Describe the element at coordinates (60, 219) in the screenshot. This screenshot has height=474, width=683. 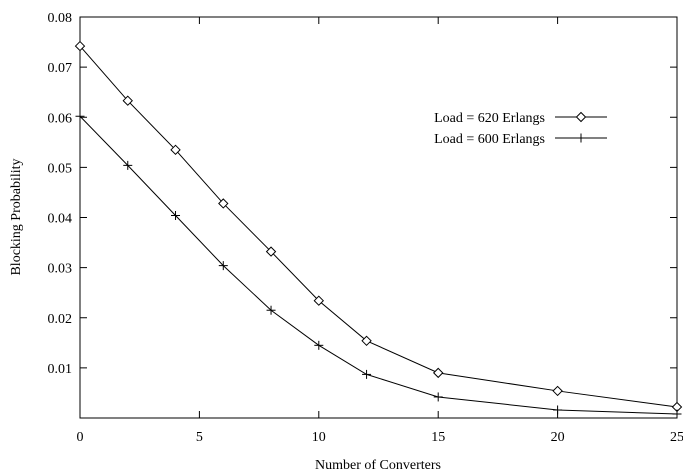
I see `y-tick-label: 0.04` at that location.